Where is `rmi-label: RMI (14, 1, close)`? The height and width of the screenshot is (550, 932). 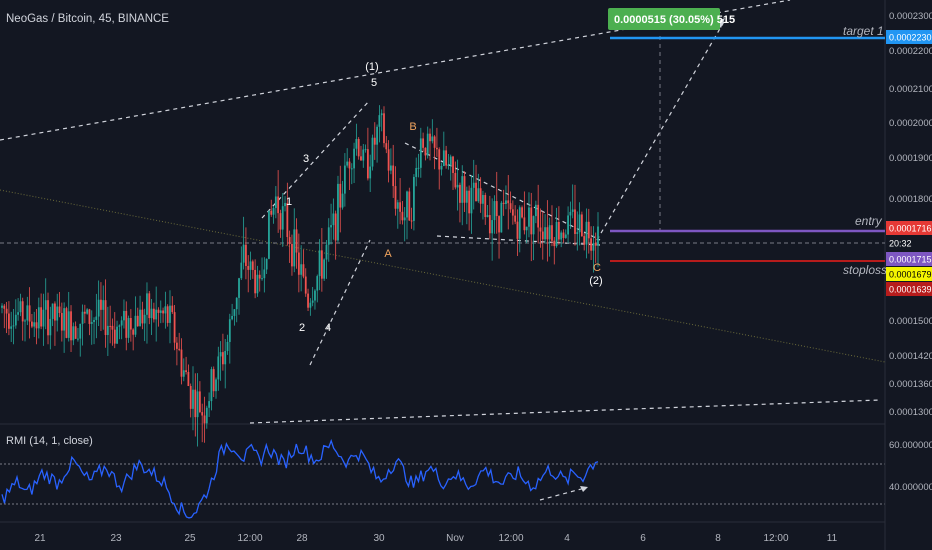
rmi-label: RMI (14, 1, close) is located at coordinates (49, 441).